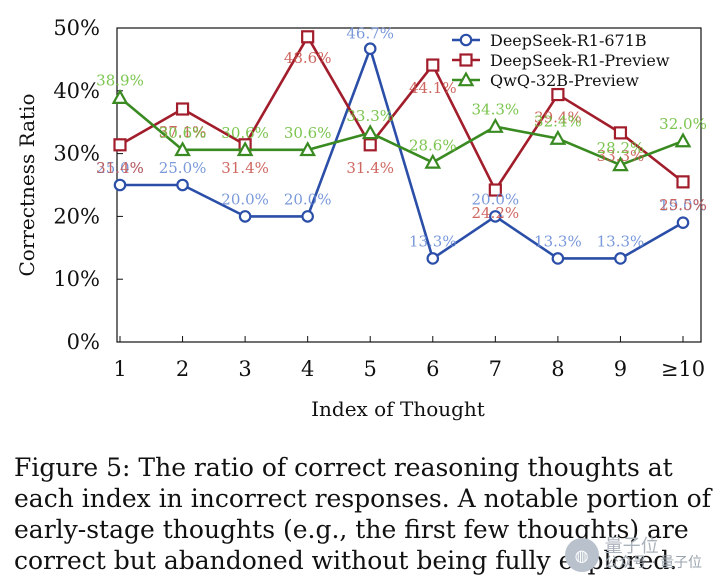  I want to click on series-qwq-32b-preview, so click(401, 130).